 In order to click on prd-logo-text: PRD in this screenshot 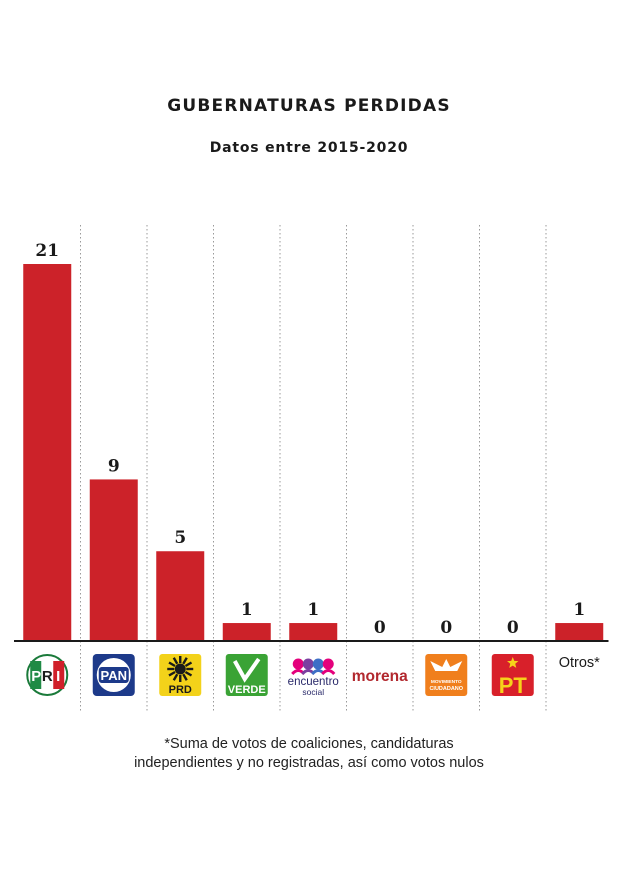, I will do `click(180, 690)`.